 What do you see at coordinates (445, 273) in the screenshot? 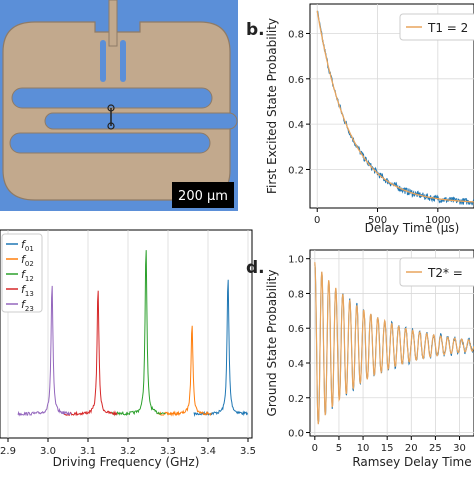
I see `legend-entry: T2* =` at bounding box center [445, 273].